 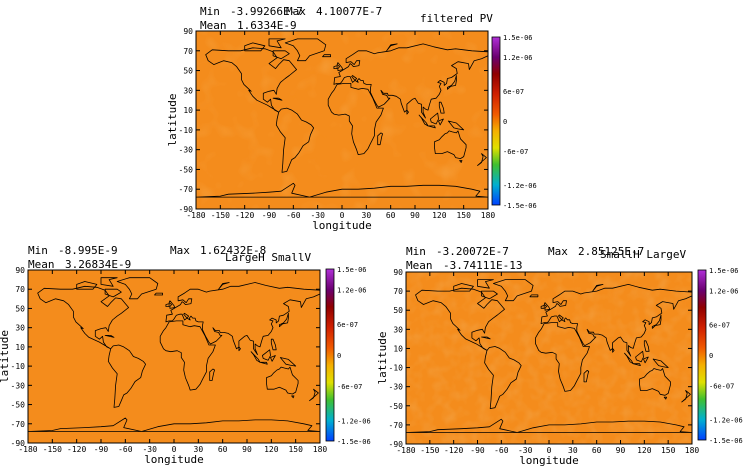 What do you see at coordinates (621, 450) in the screenshot?
I see `x-tick-label: 90` at bounding box center [621, 450].